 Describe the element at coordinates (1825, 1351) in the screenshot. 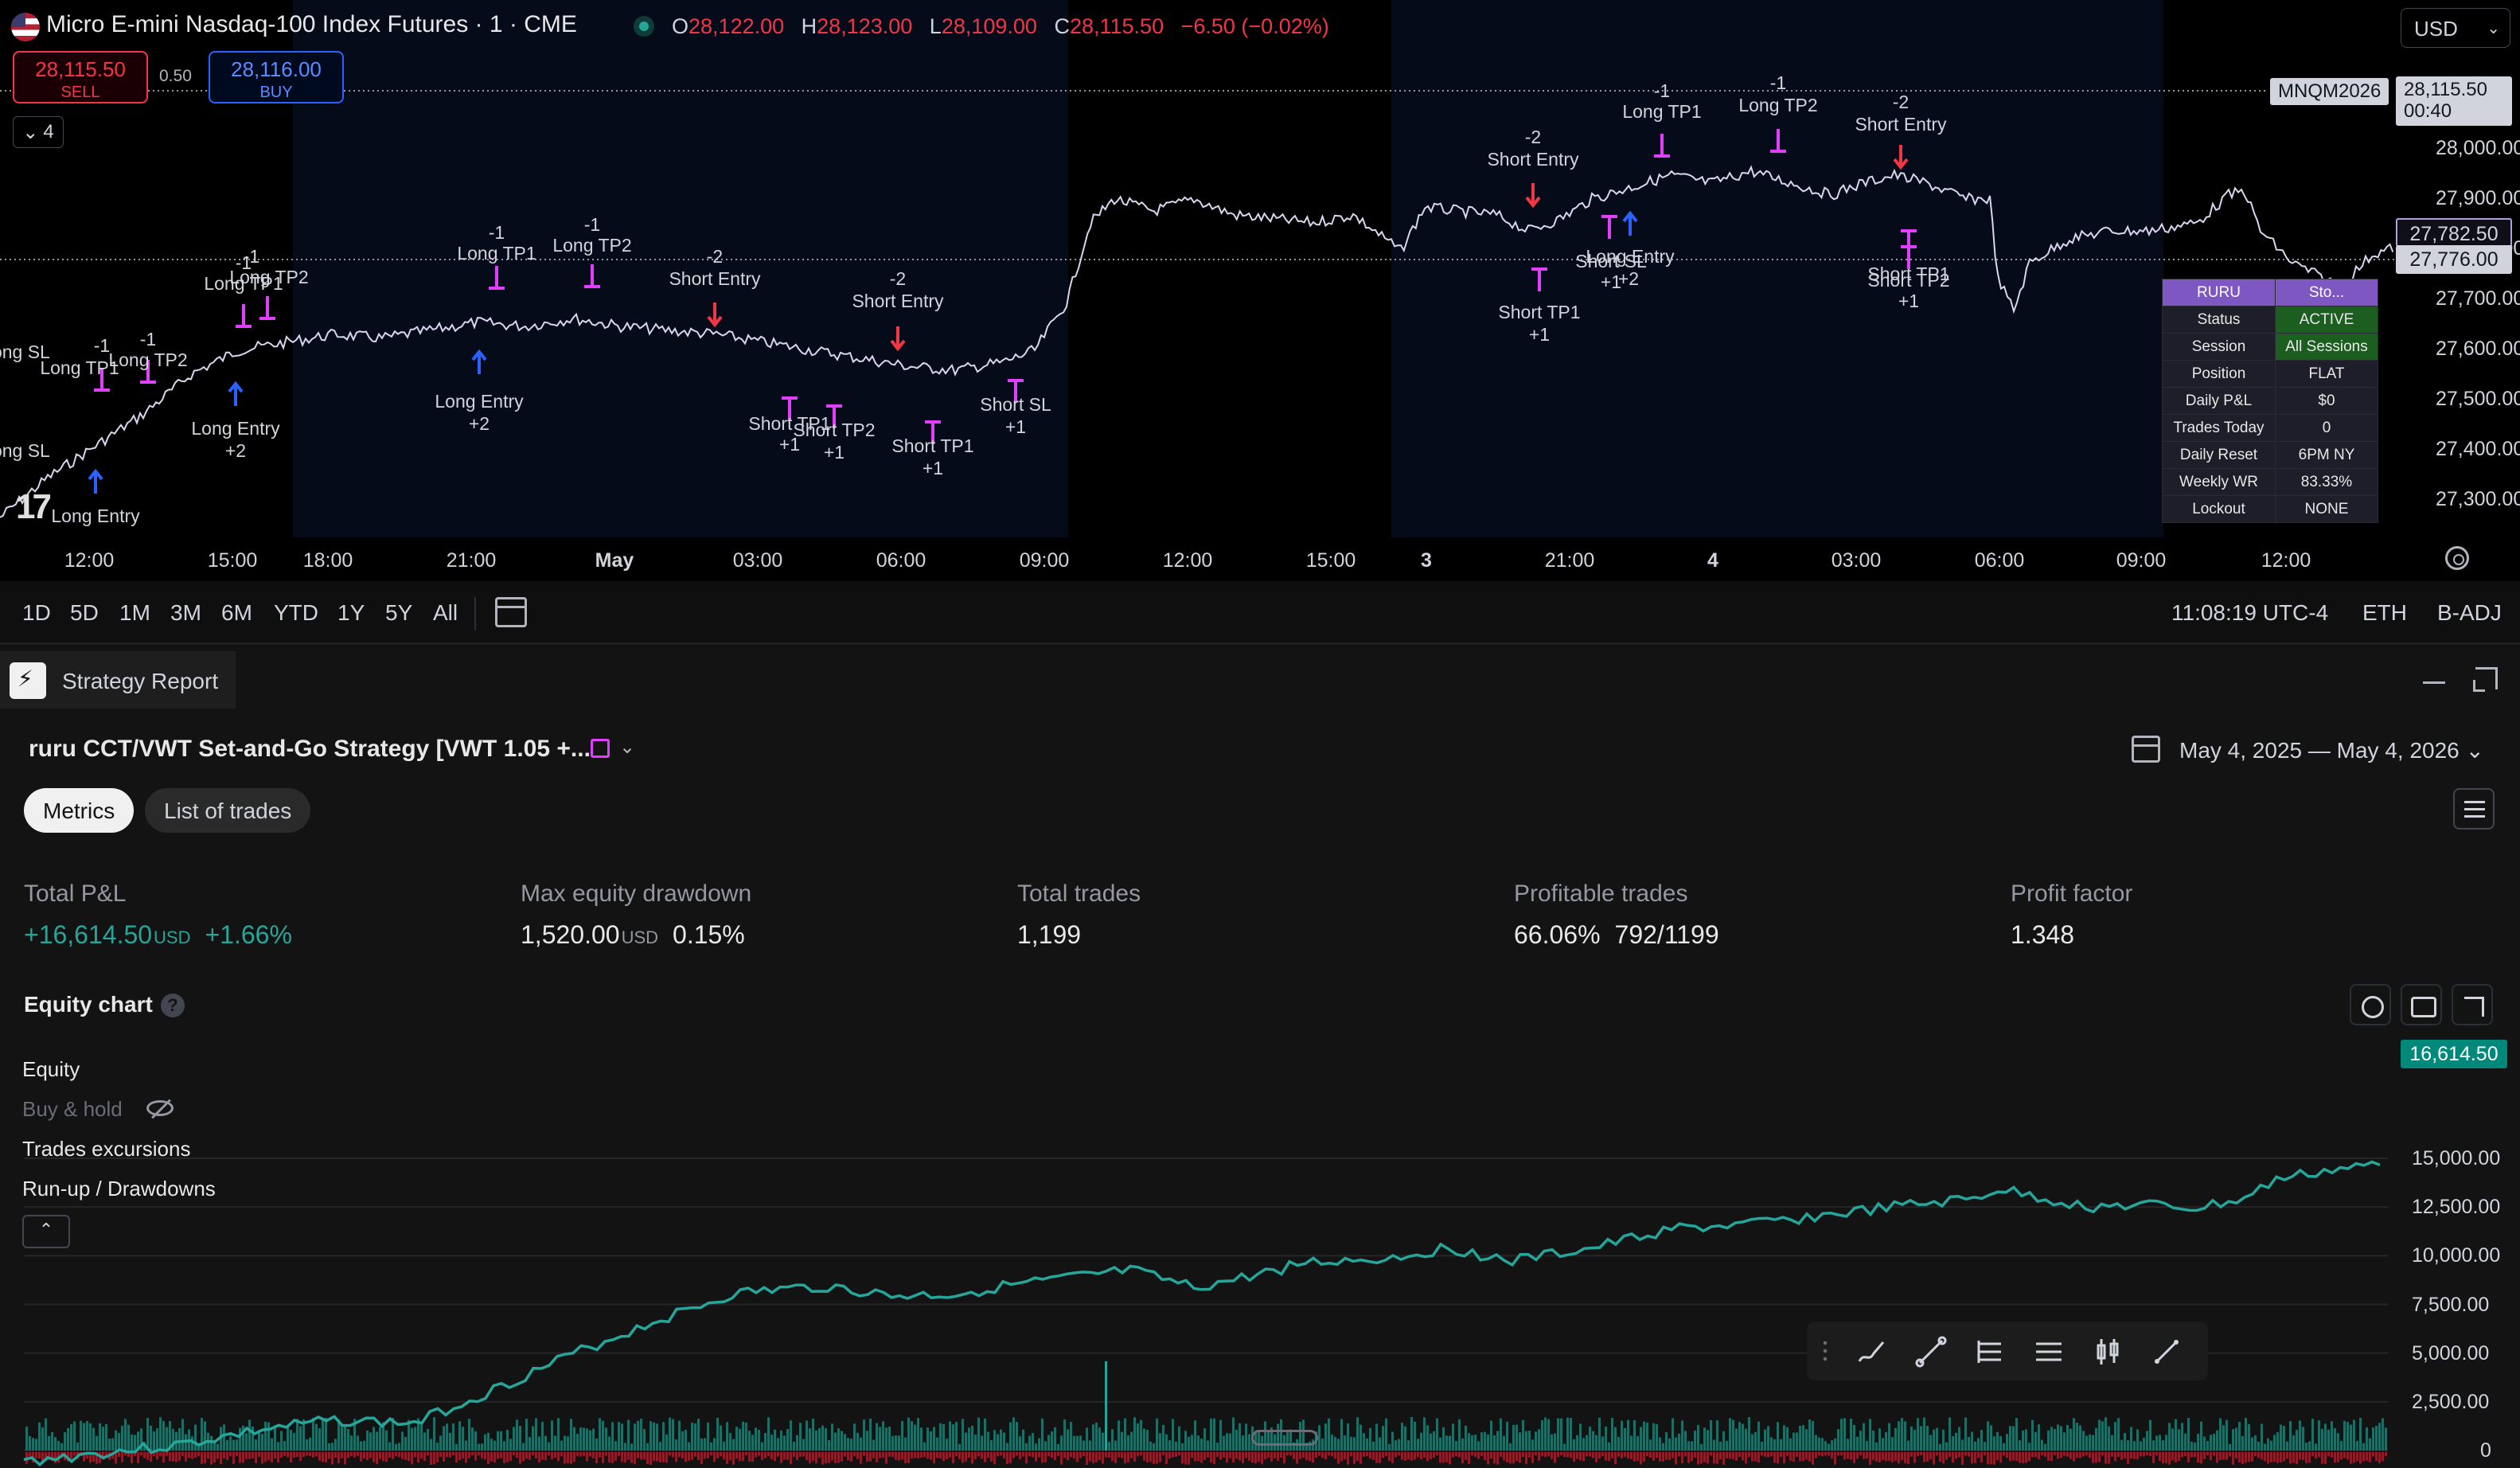

I see `drag-handle` at that location.